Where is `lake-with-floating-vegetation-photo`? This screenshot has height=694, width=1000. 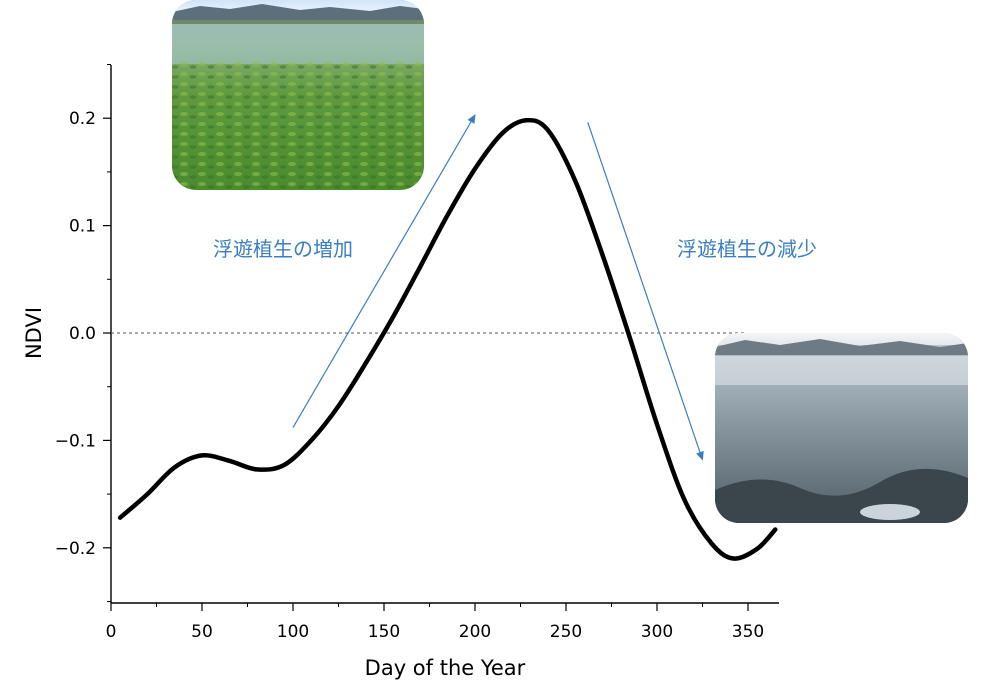
lake-with-floating-vegetation-photo is located at coordinates (298, 95).